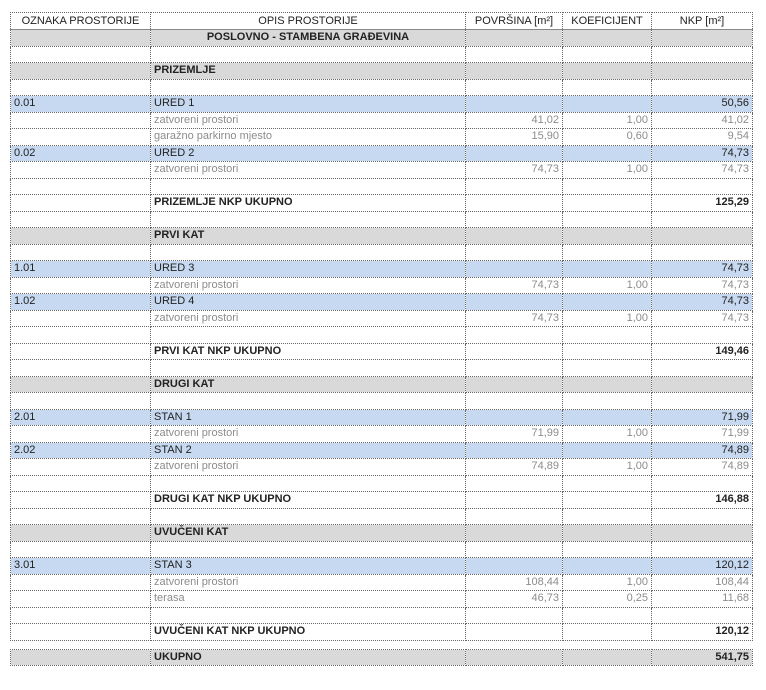  Describe the element at coordinates (381, 657) in the screenshot. I see `table-row: UKUPNO 541,75` at that location.